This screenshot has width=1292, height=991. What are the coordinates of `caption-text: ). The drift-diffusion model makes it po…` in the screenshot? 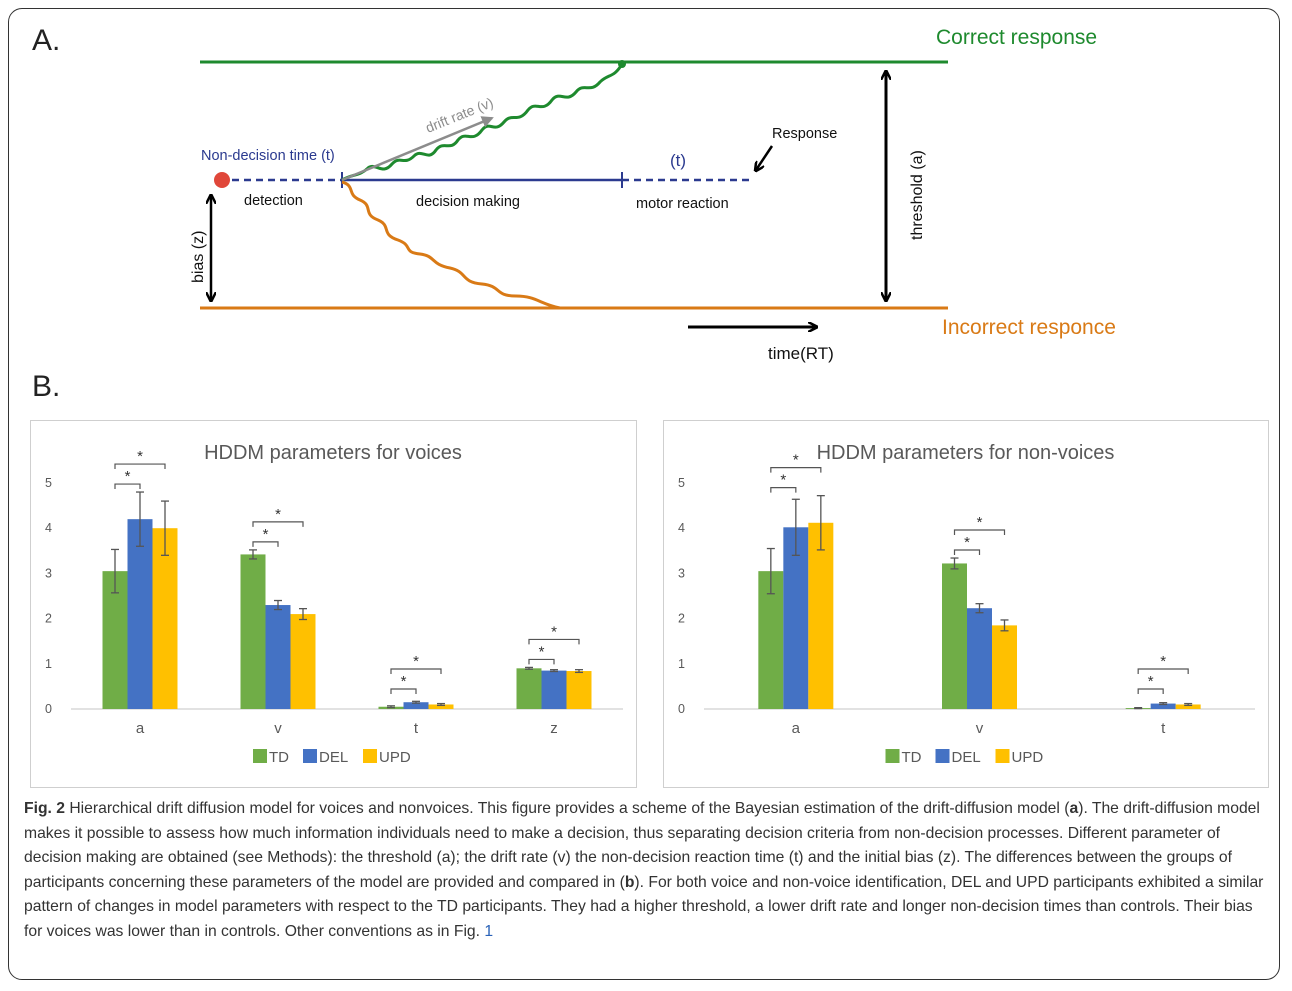 It's located at (642, 845).